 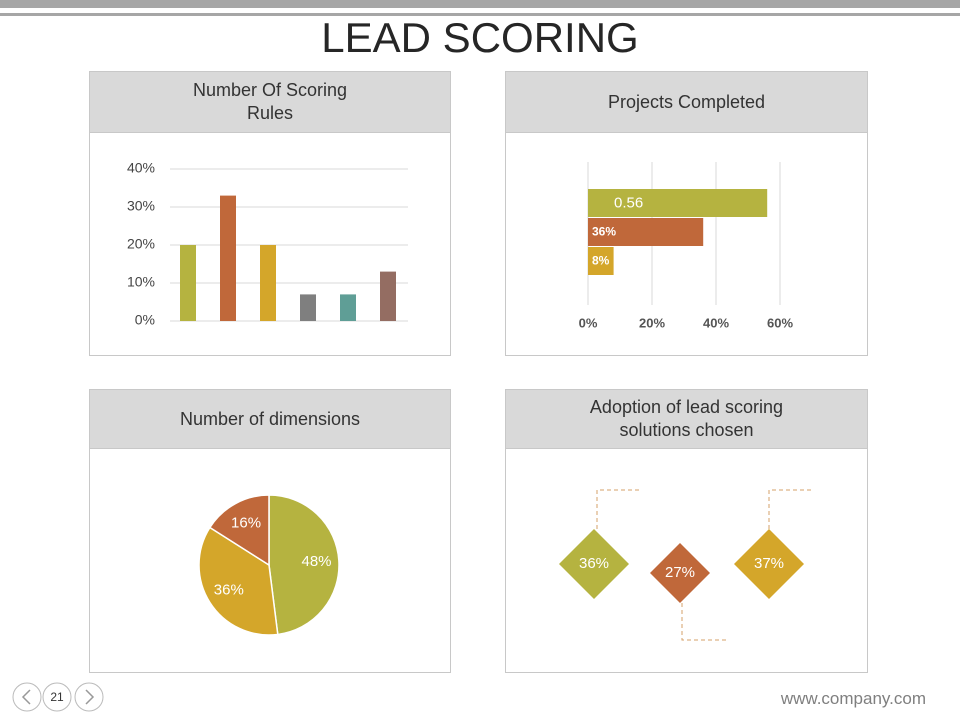 What do you see at coordinates (780, 322) in the screenshot?
I see `x-tick-label: 60%` at bounding box center [780, 322].